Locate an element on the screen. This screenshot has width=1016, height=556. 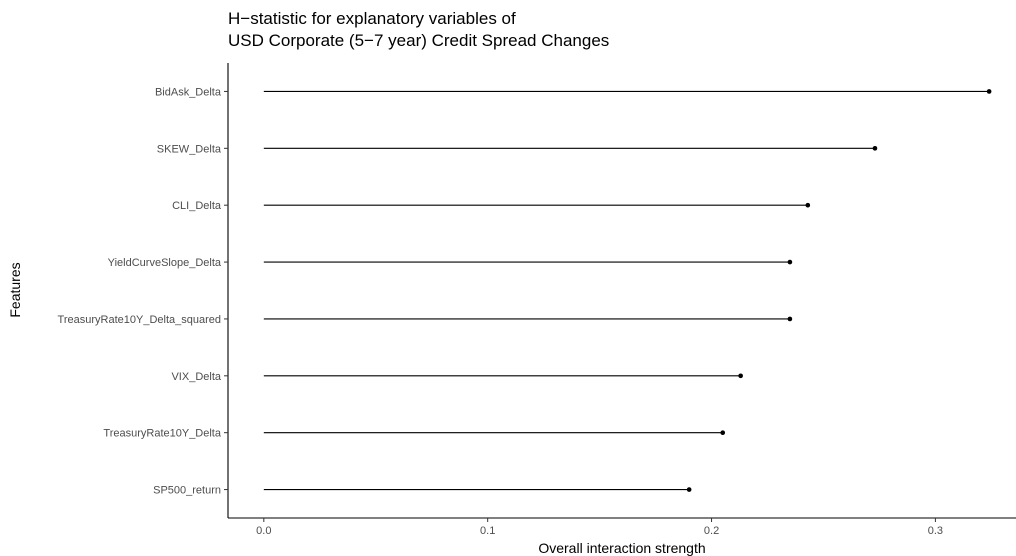
x-axis-title: Overall interaction strength is located at coordinates (621, 548).